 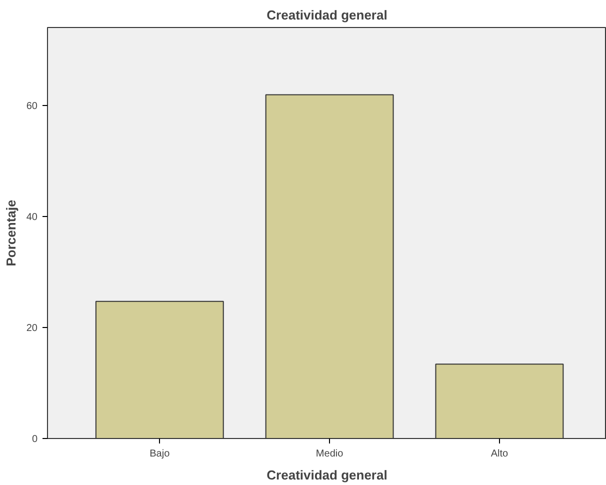 What do you see at coordinates (32, 328) in the screenshot?
I see `y-tick-label: 20` at bounding box center [32, 328].